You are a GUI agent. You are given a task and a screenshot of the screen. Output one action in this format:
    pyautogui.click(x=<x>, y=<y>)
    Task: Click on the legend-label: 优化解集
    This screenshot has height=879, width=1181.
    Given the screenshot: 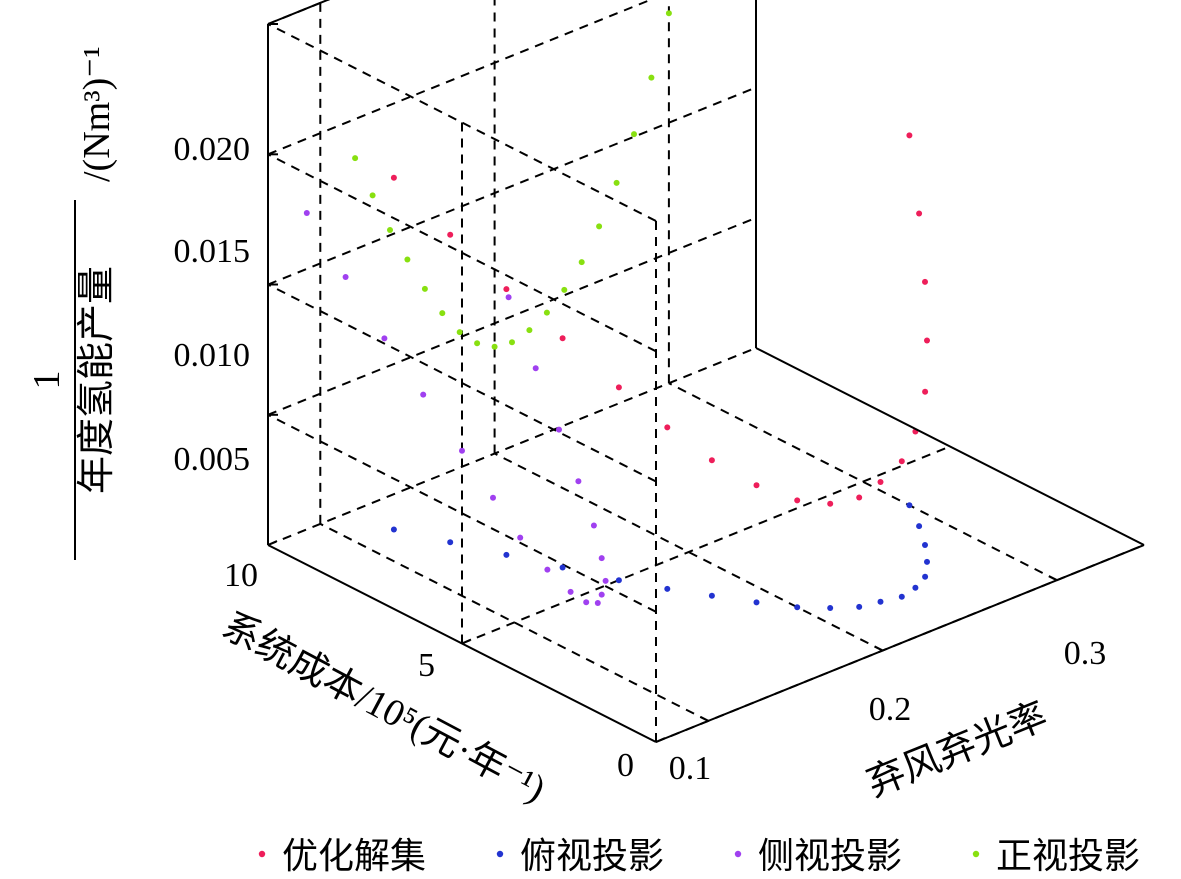 What is the action you would take?
    pyautogui.click(x=354, y=856)
    